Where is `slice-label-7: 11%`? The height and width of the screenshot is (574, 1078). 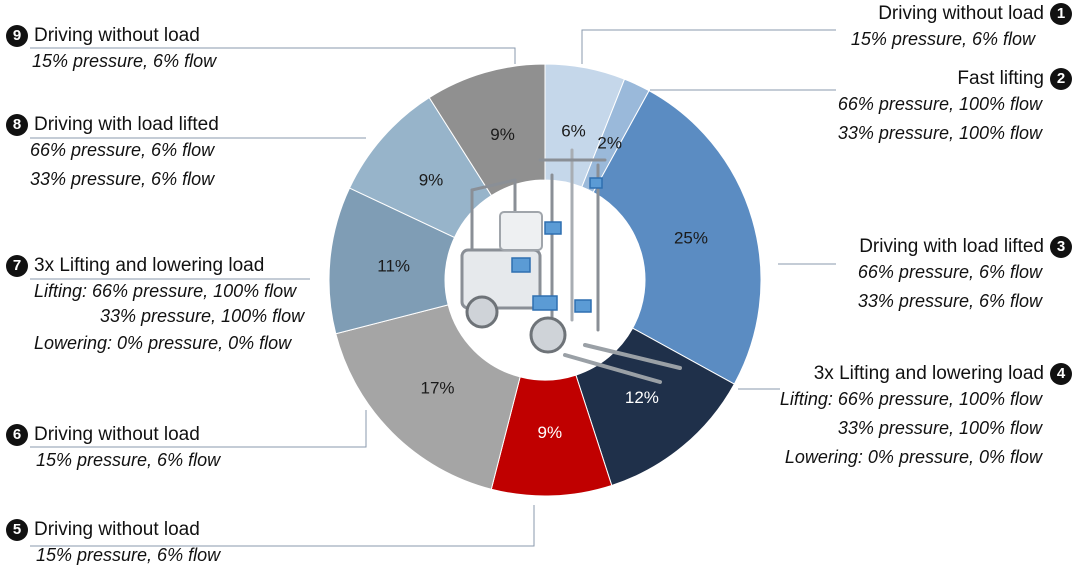 slice-label-7: 11% is located at coordinates (393, 266).